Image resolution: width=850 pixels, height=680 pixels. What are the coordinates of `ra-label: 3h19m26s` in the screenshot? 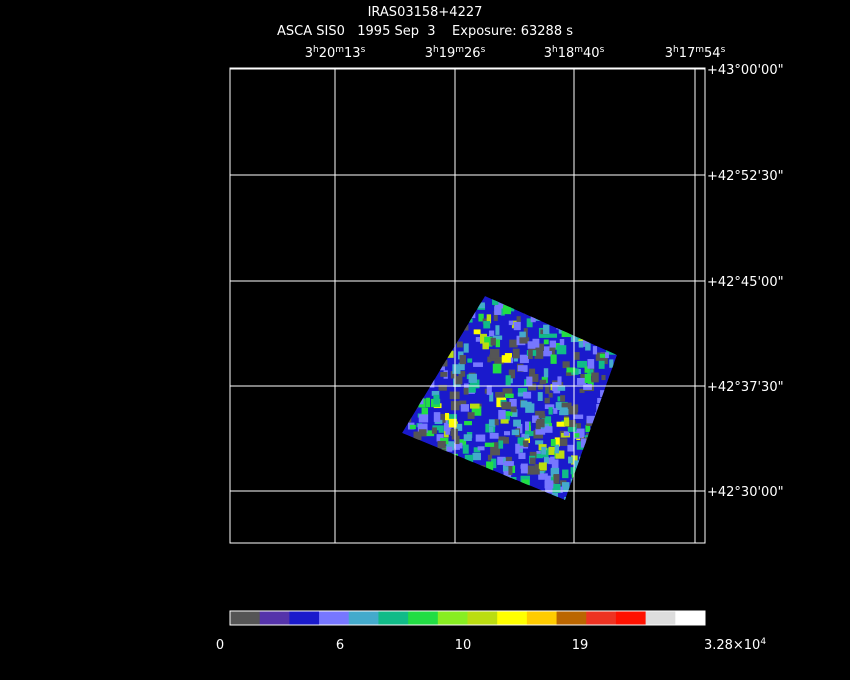 It's located at (455, 53).